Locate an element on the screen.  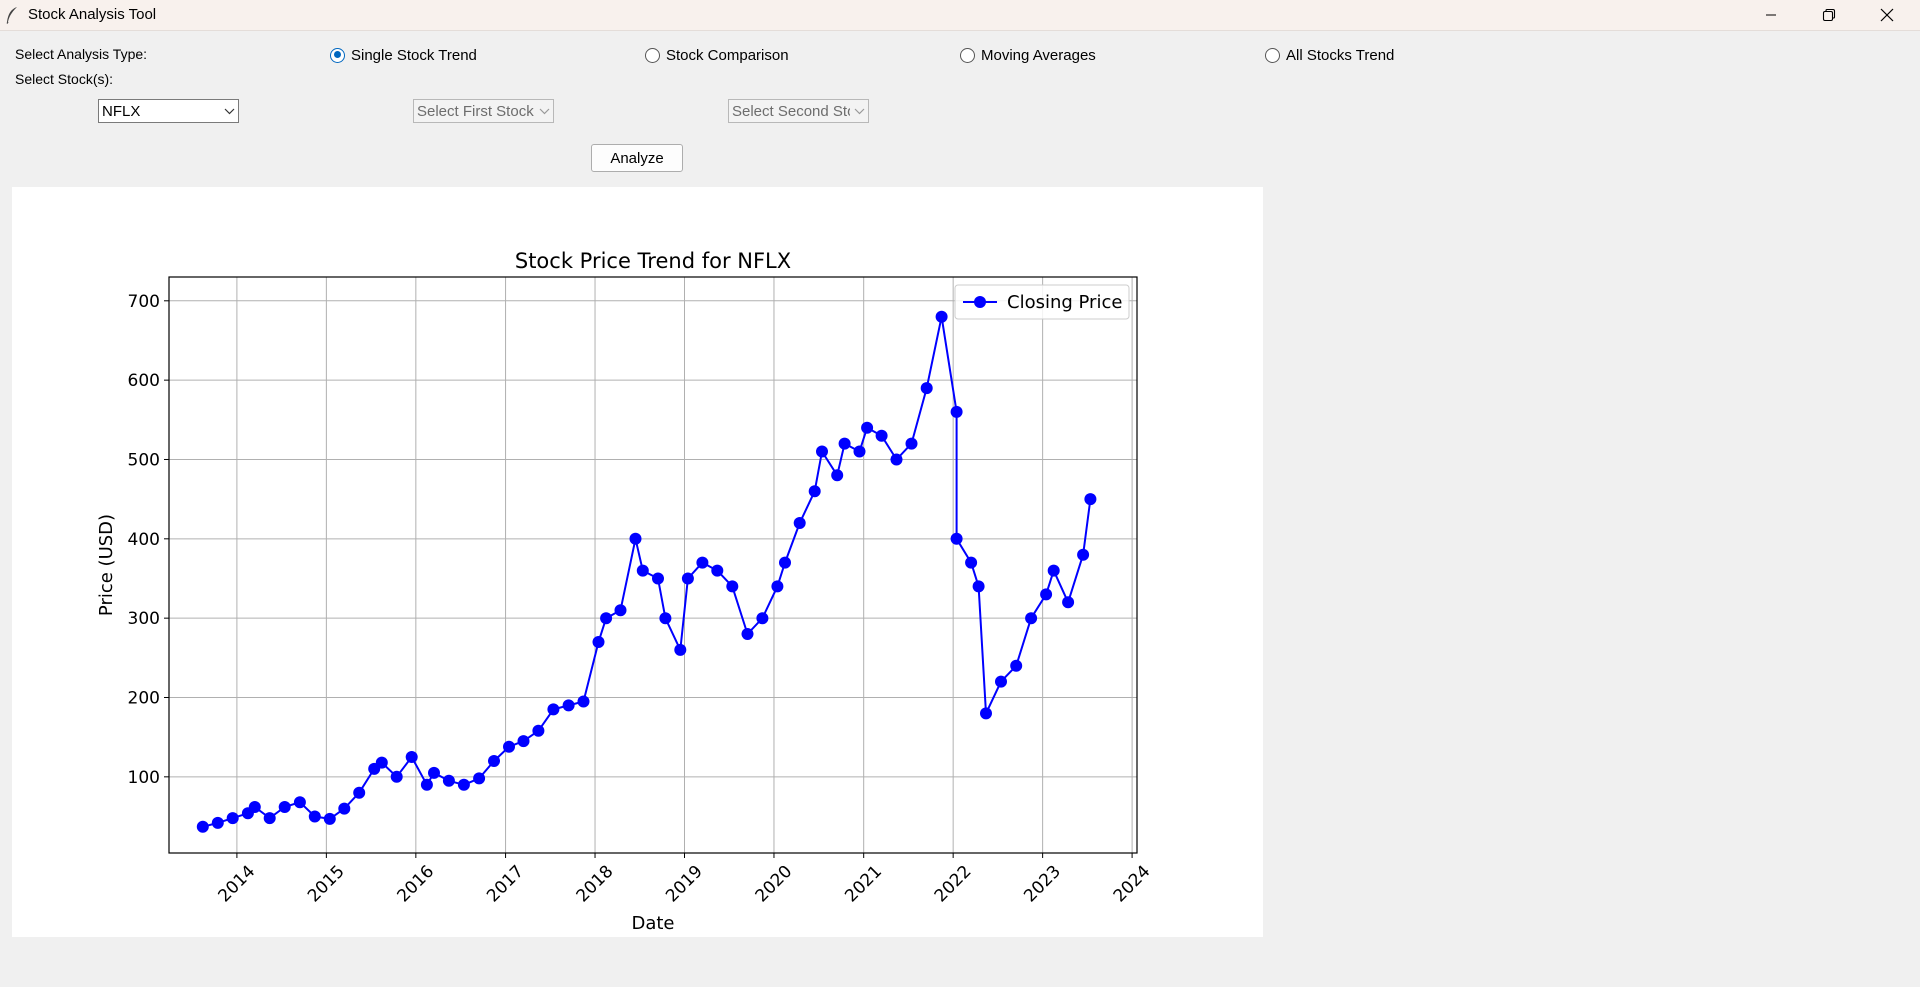
x-tick-label: 2015 is located at coordinates (326, 884).